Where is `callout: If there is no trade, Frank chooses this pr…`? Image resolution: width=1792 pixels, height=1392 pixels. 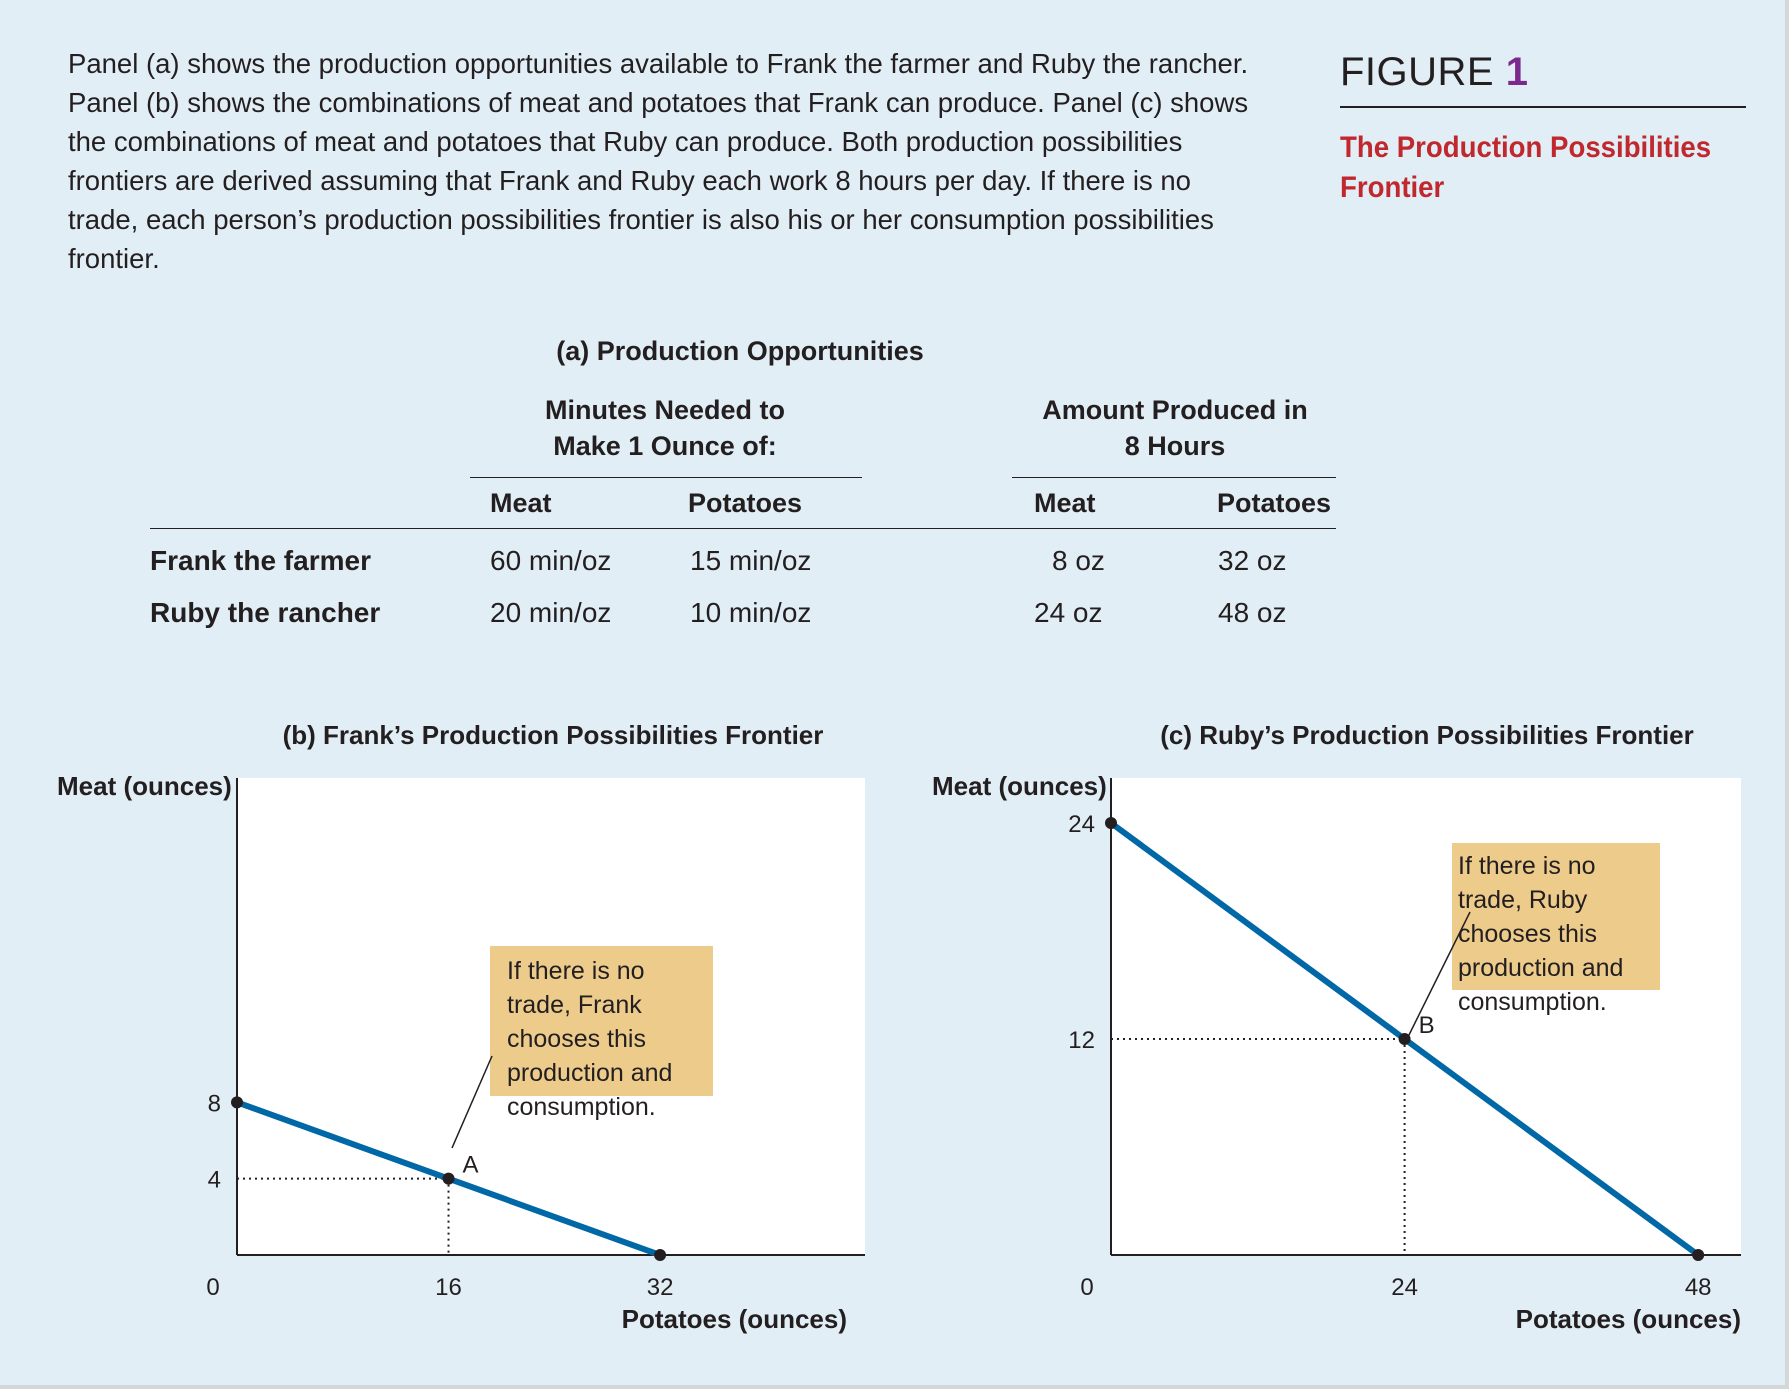
callout: If there is no trade, Frank chooses this pr… is located at coordinates (582, 1047).